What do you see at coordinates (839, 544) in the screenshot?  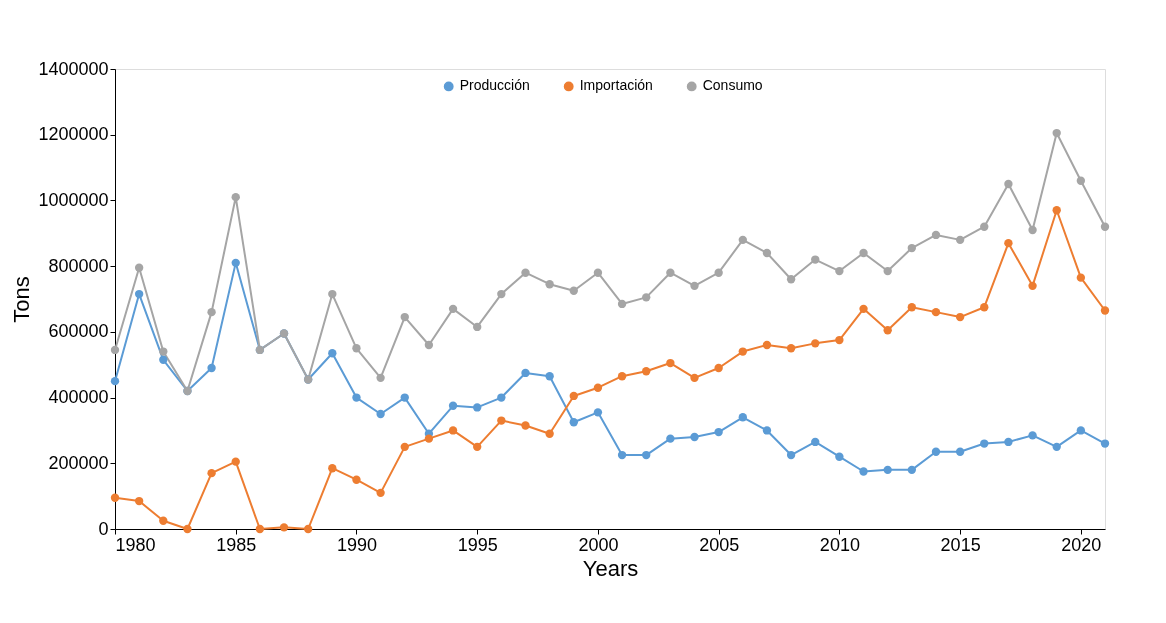 I see `x-tick-label: 2010` at bounding box center [839, 544].